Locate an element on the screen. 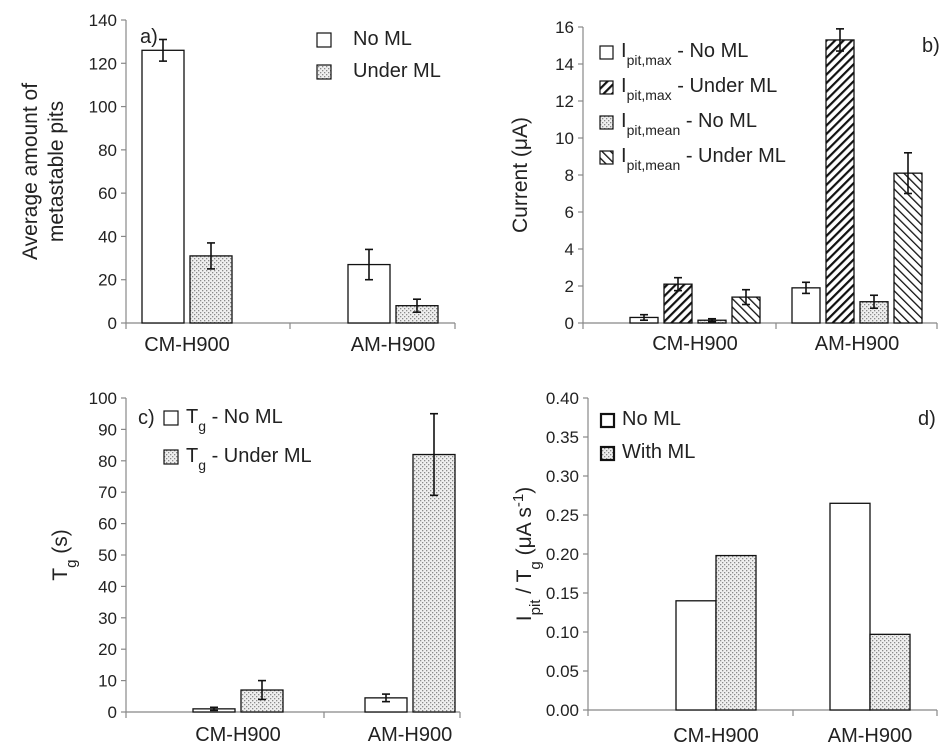 The height and width of the screenshot is (749, 948). y-tick-label: 0.15 is located at coordinates (562, 593).